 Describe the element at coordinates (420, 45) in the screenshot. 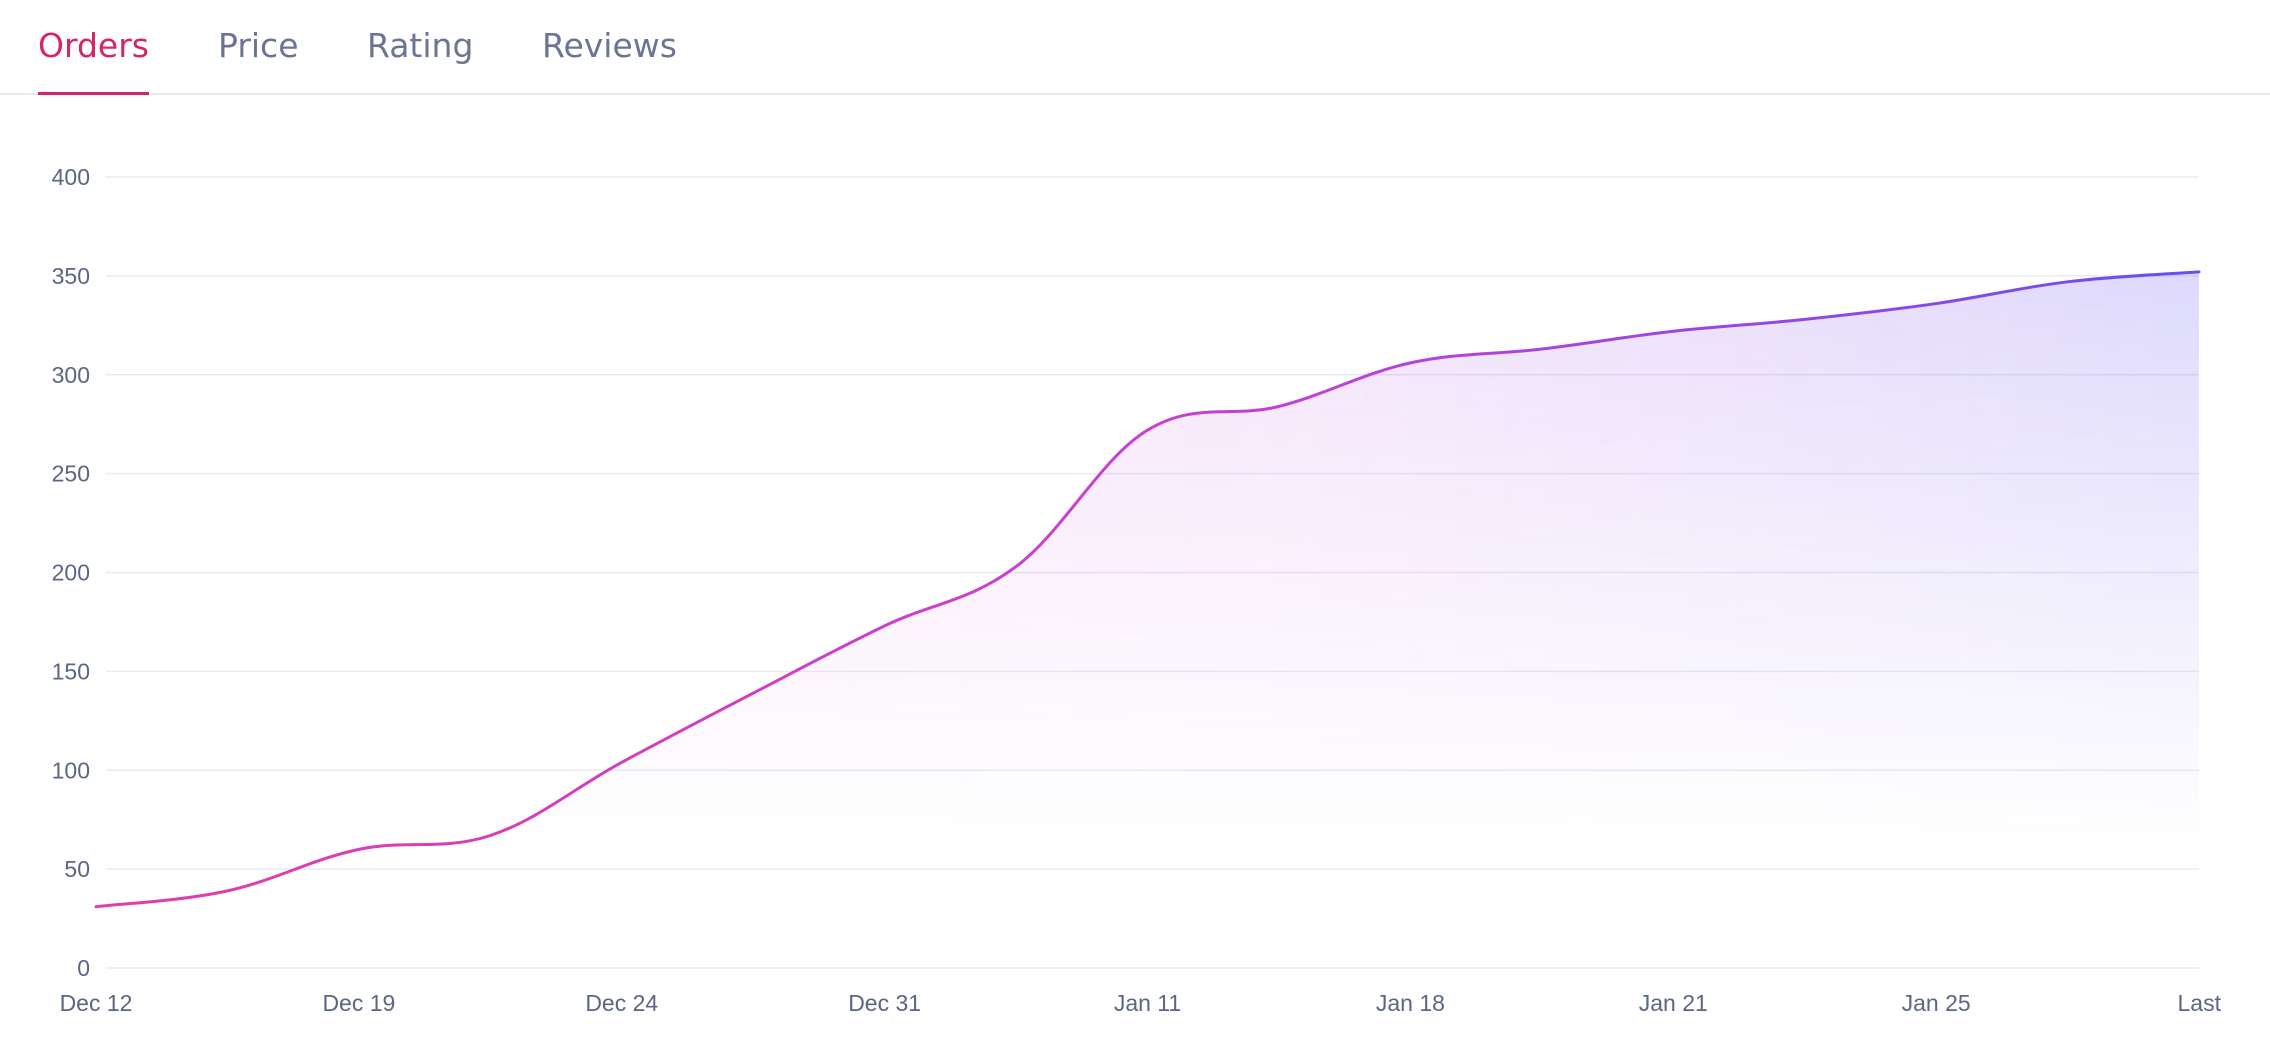

I see `tab-rating: Rating` at that location.